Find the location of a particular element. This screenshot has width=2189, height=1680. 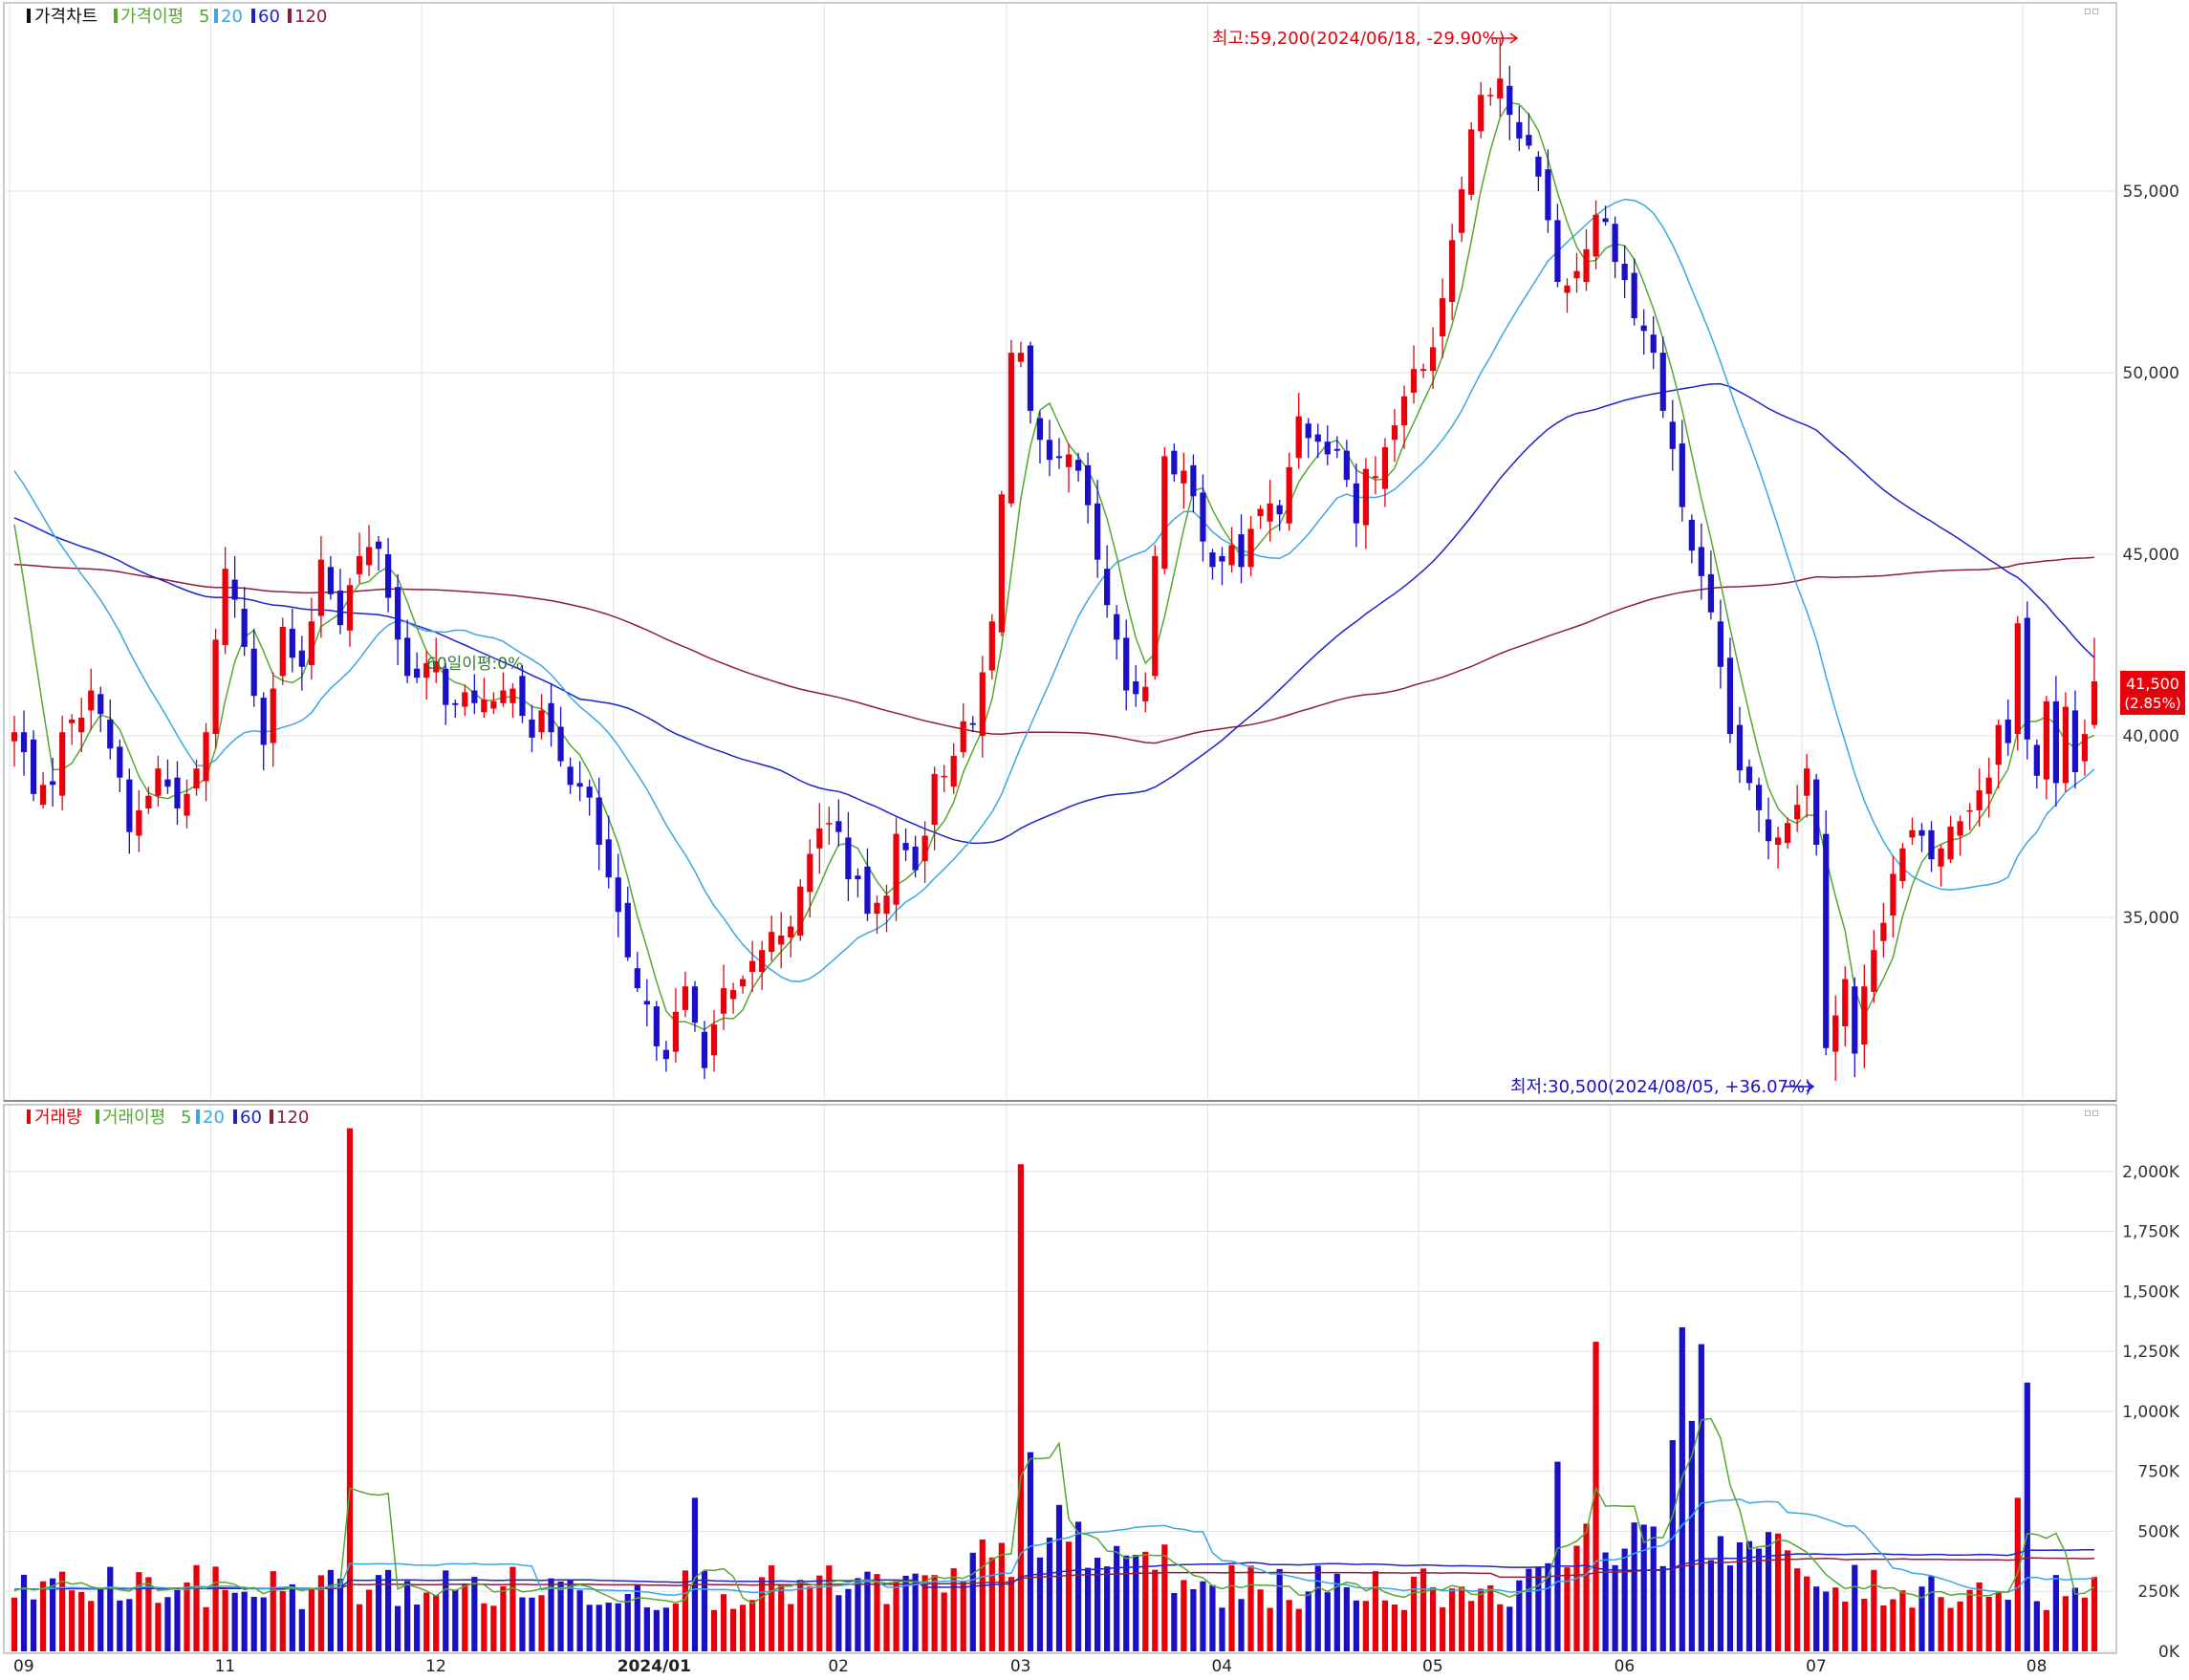

legend-price-ma-label: 가격이평 is located at coordinates (152, 17).